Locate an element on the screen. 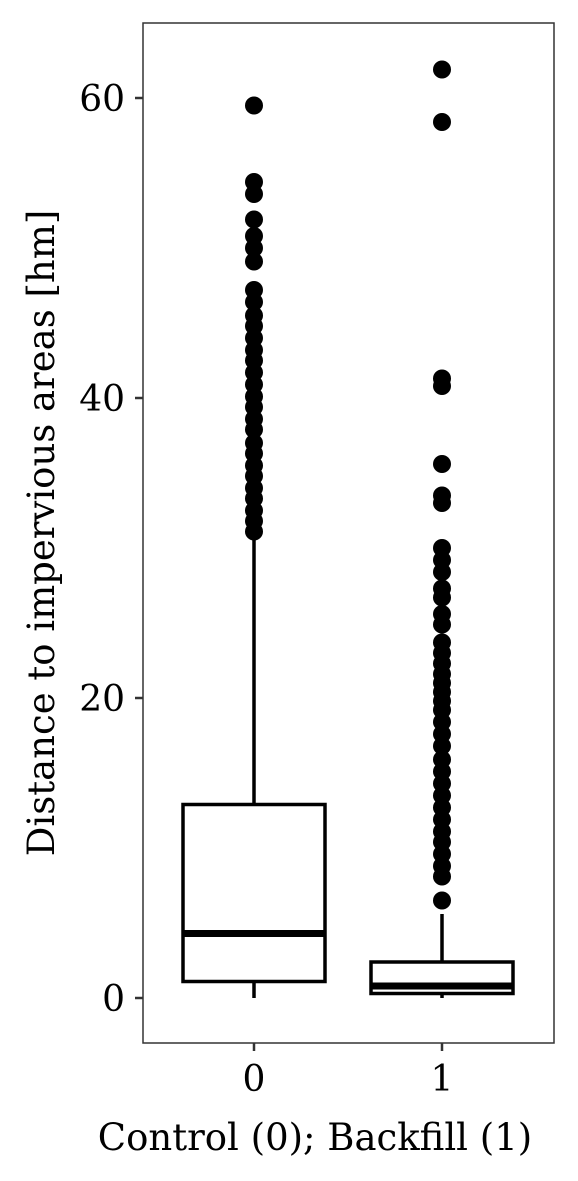  x-tick-label: 1 is located at coordinates (442, 1079).